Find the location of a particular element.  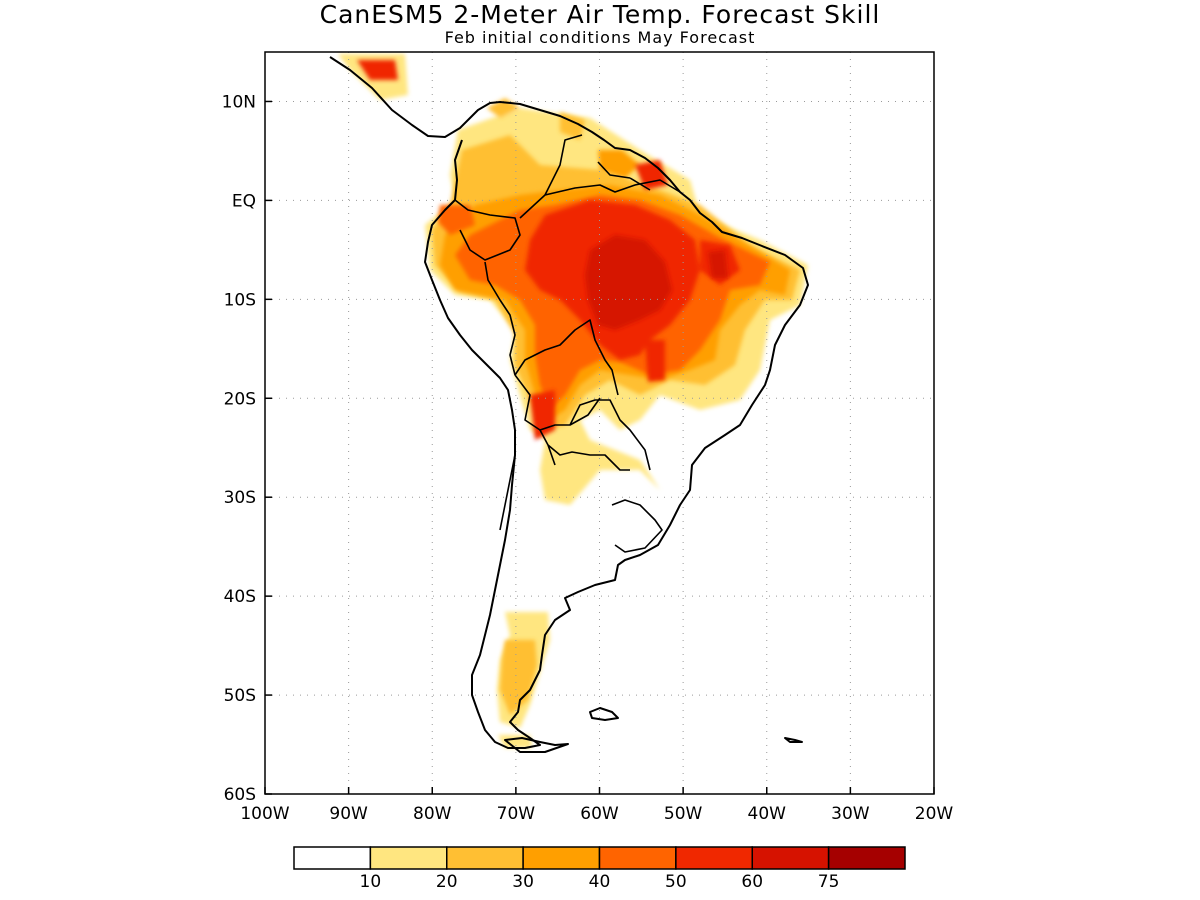

legend-label: 20 is located at coordinates (447, 882).